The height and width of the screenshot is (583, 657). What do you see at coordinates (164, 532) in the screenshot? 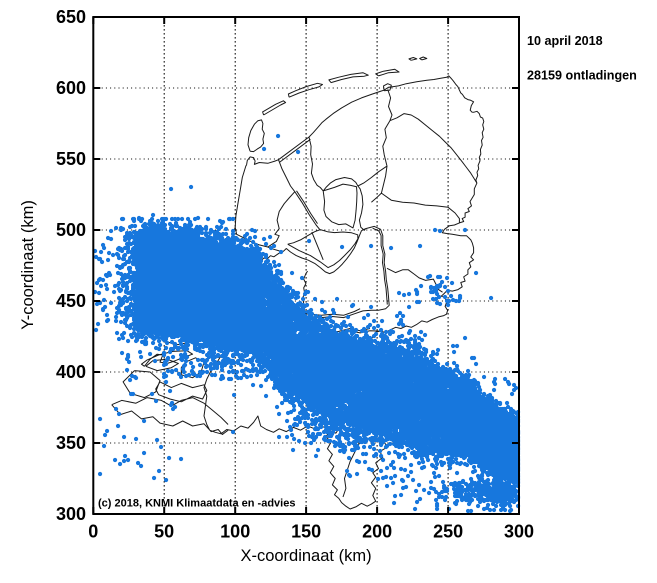
I see `svg-text: 50` at bounding box center [164, 532].